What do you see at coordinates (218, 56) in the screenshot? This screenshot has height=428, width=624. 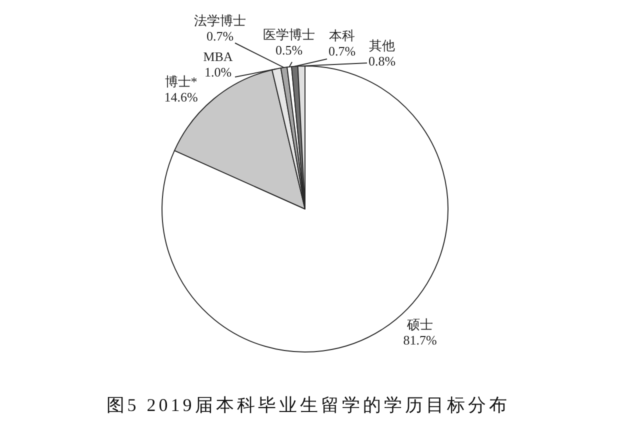 I see `slice-label: MBA` at bounding box center [218, 56].